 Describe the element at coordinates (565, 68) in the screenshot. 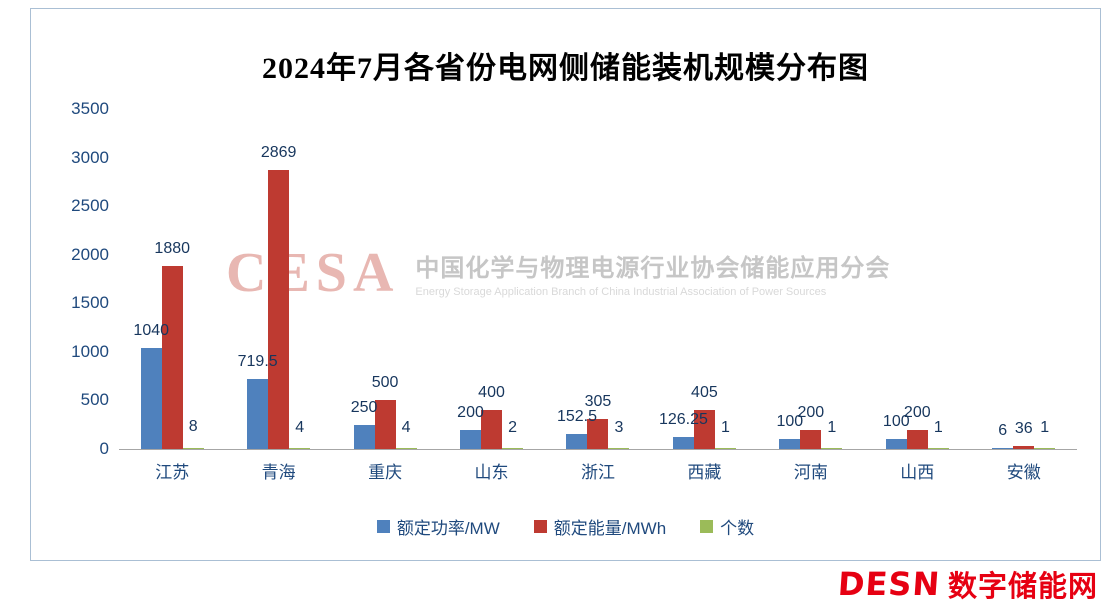

I see `chart-title: 2024年7月各省份电网侧储能装机规模分布图` at that location.